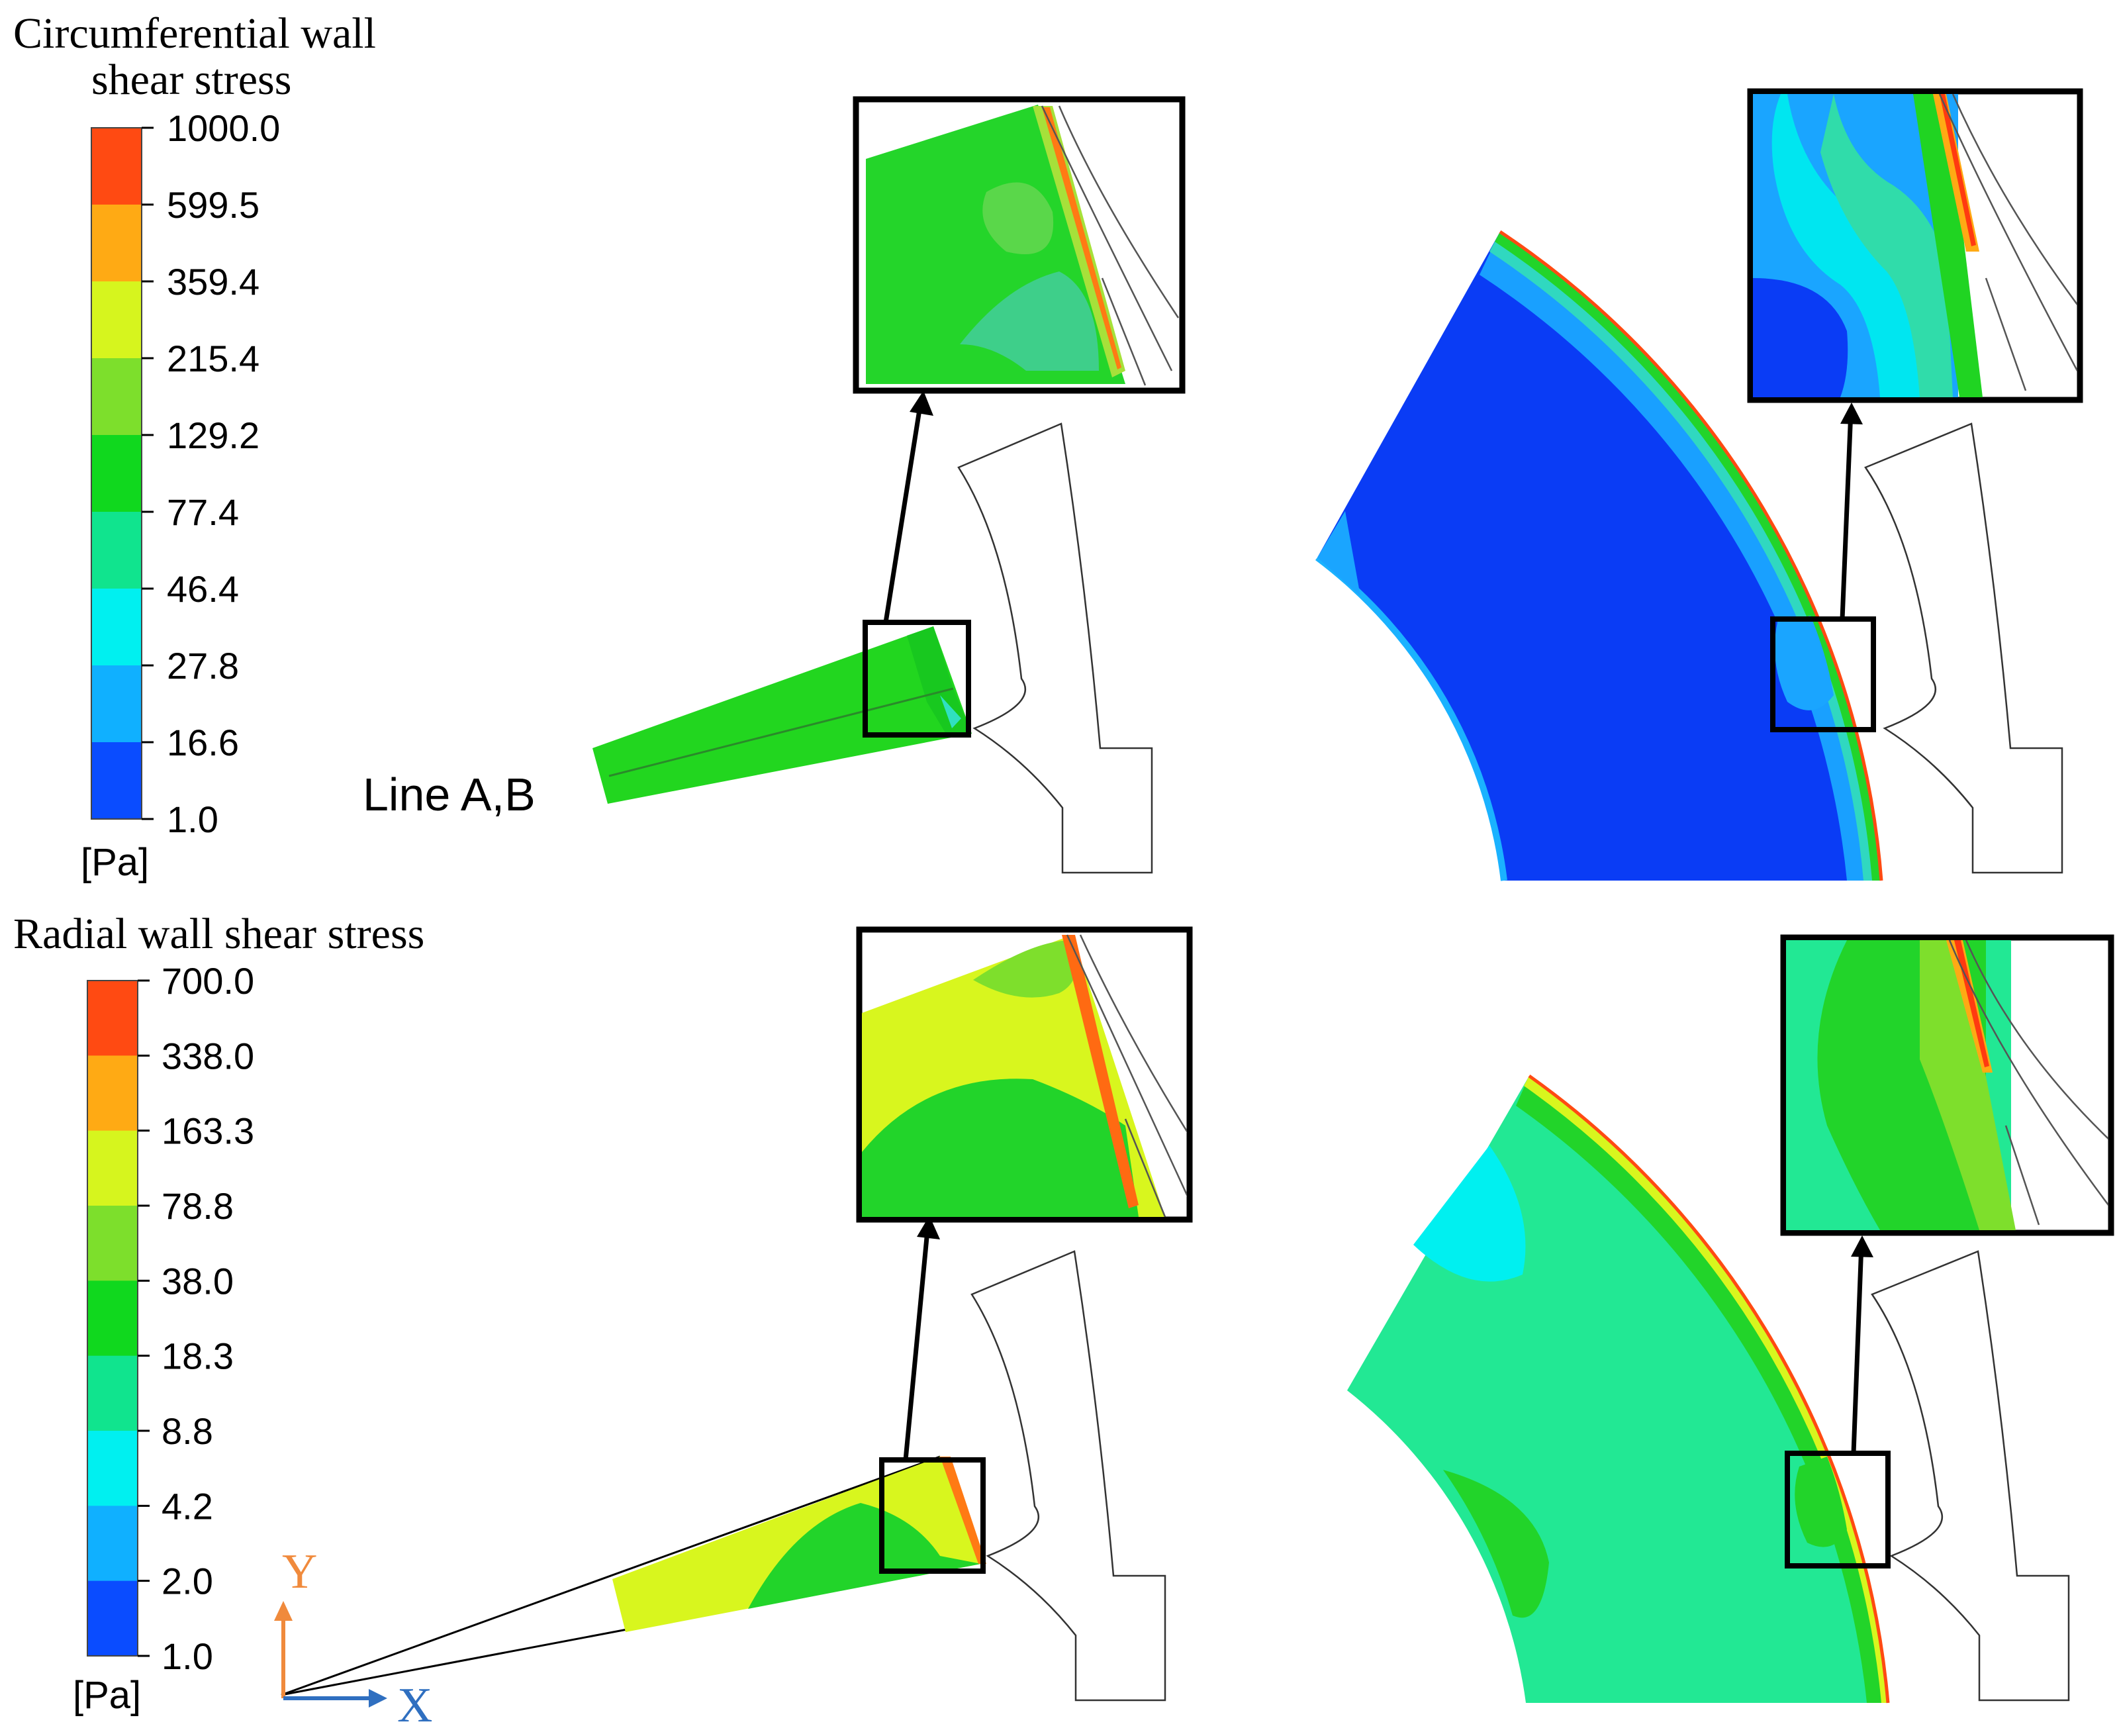  What do you see at coordinates (223, 128) in the screenshot?
I see `tick-label: 1000.0` at bounding box center [223, 128].